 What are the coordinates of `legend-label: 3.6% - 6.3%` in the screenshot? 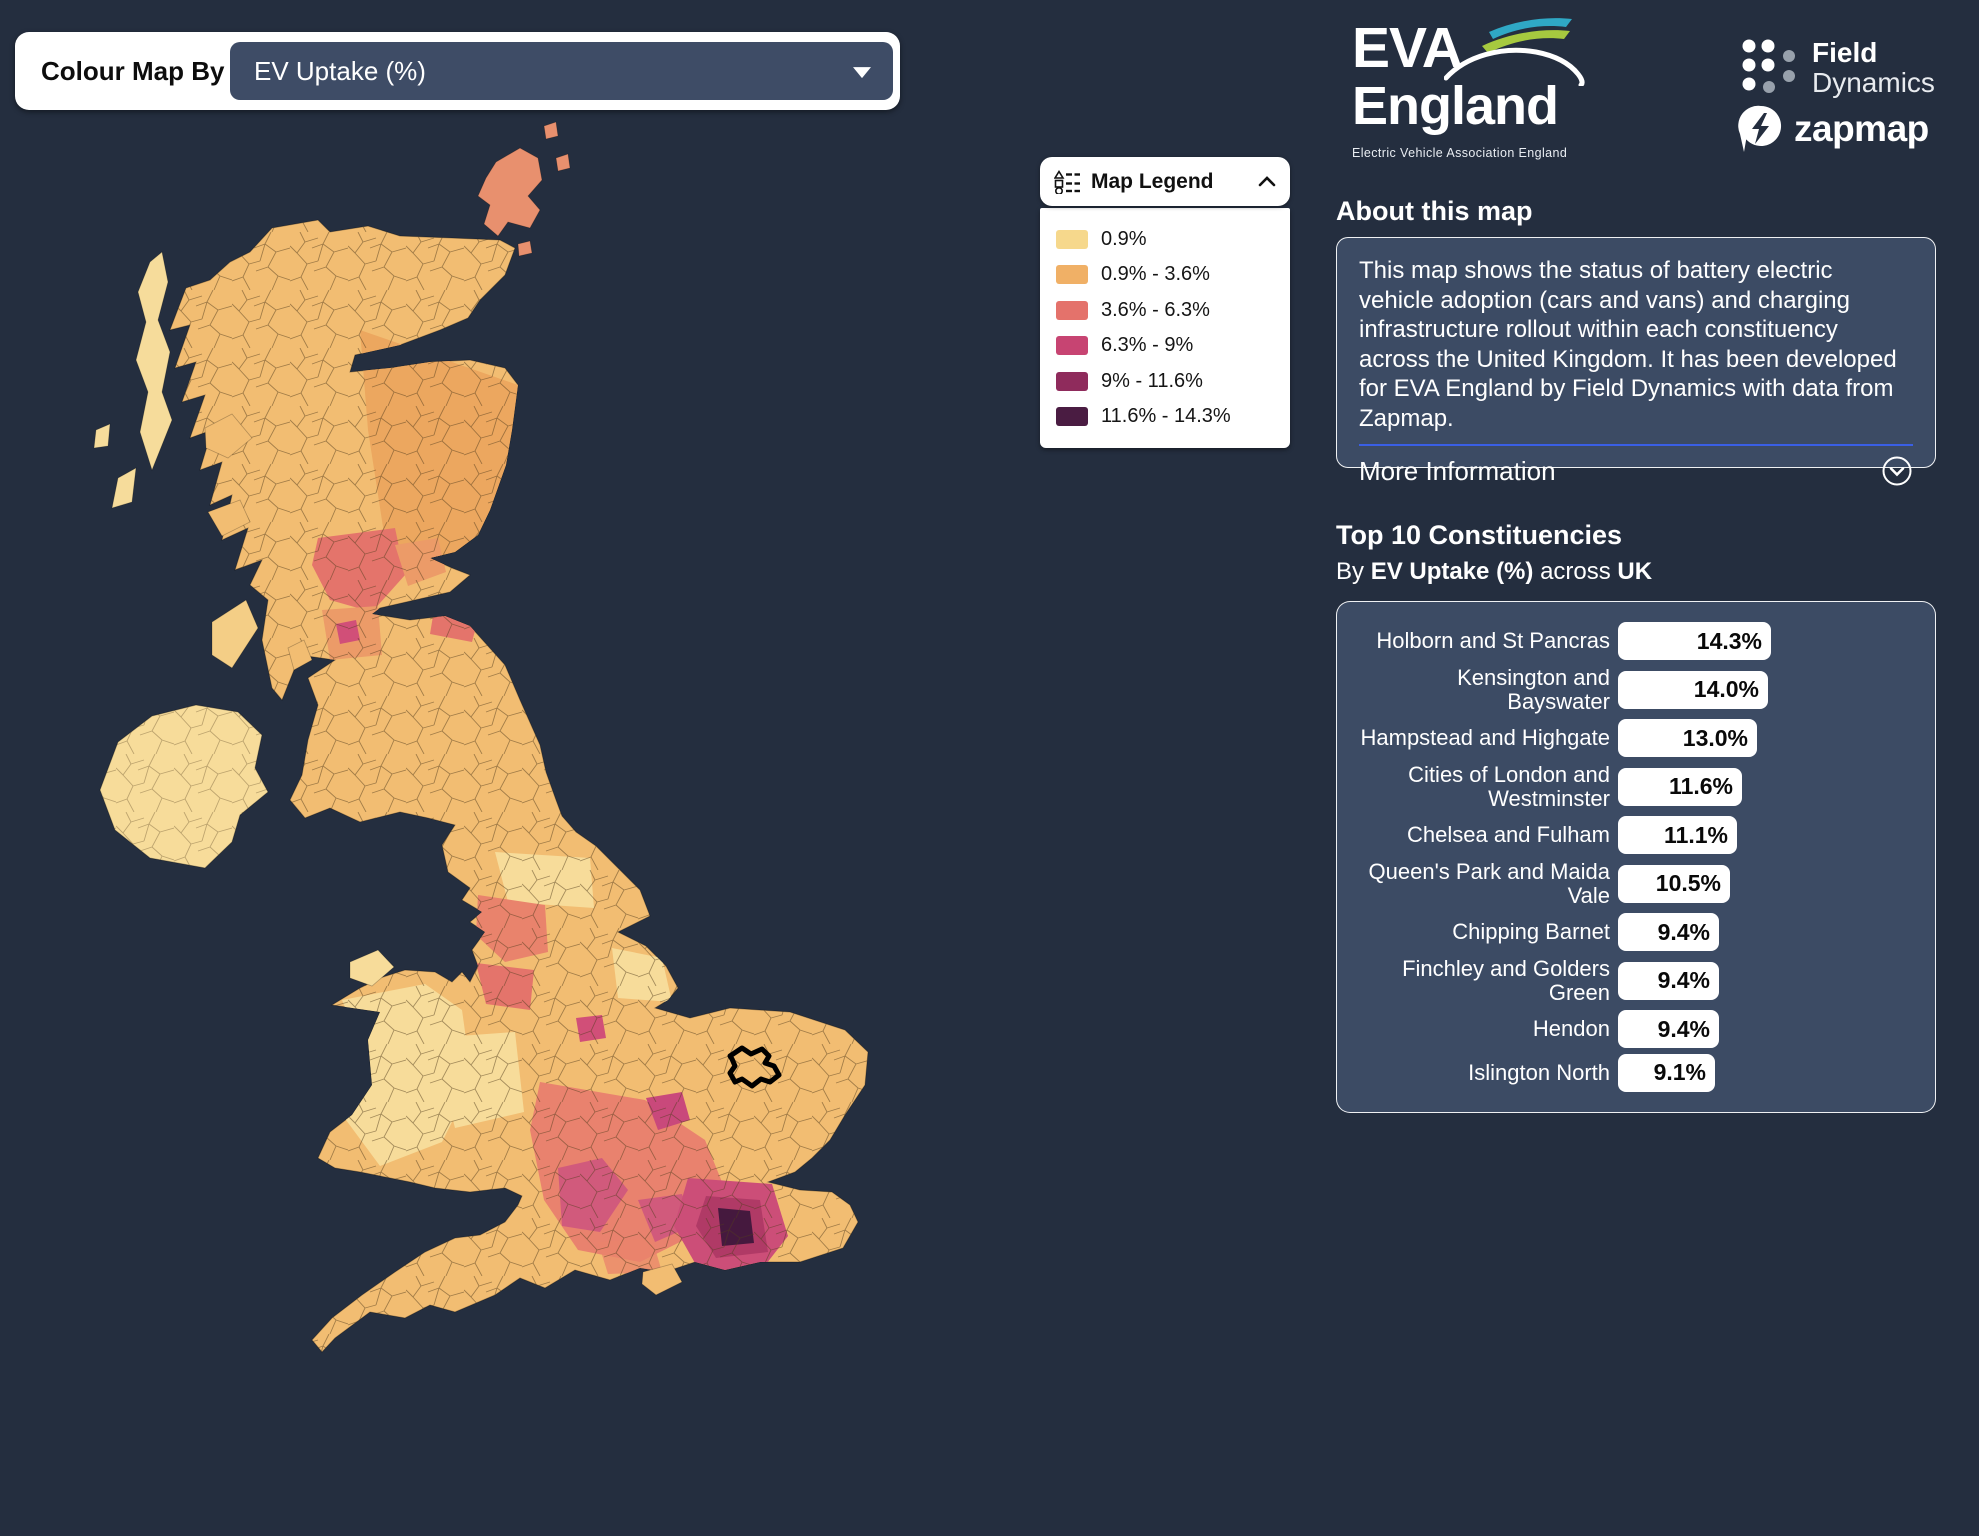 It's located at (1155, 309).